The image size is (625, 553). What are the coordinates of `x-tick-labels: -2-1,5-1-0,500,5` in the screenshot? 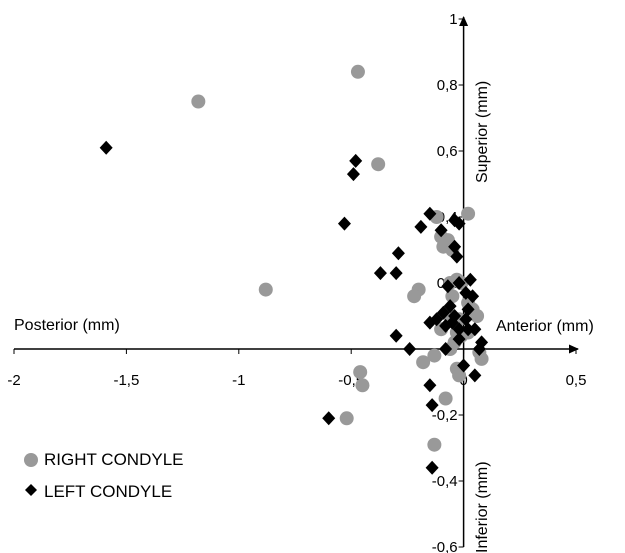 It's located at (296, 380).